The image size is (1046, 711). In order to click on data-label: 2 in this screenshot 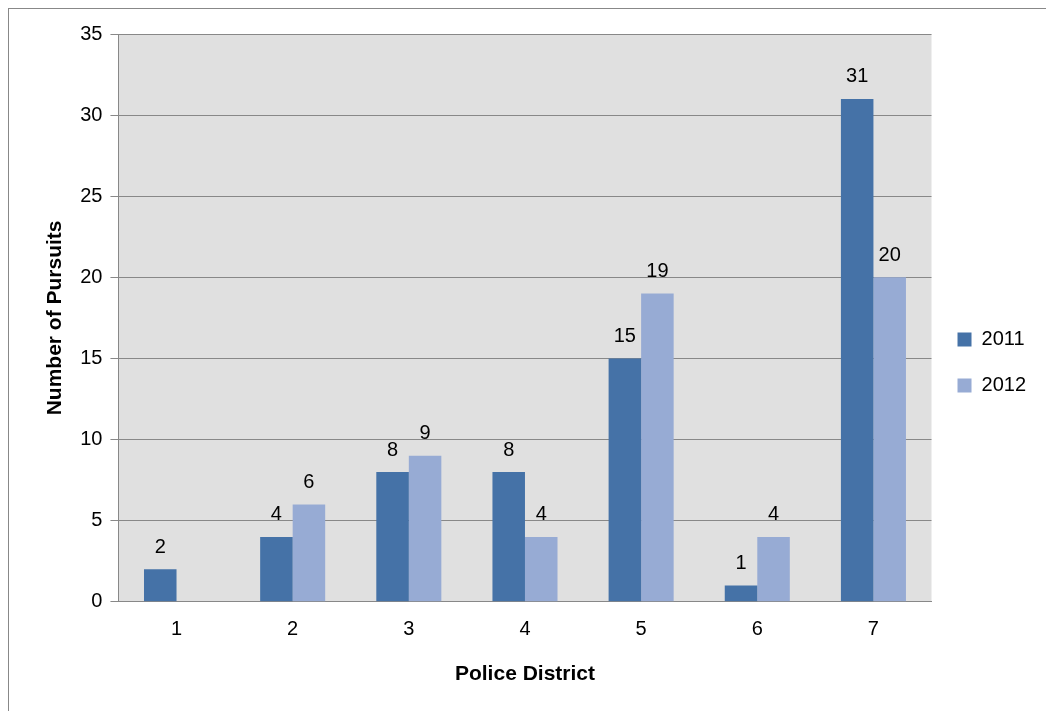, I will do `click(160, 545)`.